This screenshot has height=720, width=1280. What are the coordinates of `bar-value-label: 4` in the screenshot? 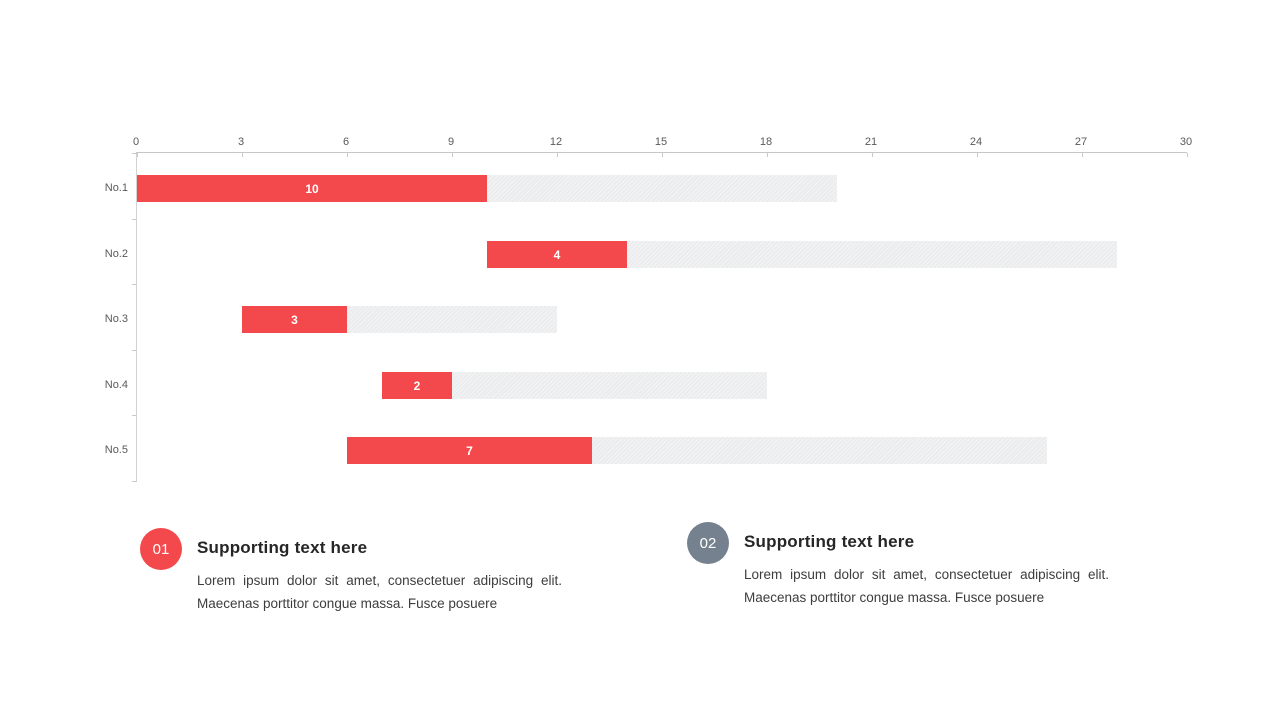 It's located at (557, 254).